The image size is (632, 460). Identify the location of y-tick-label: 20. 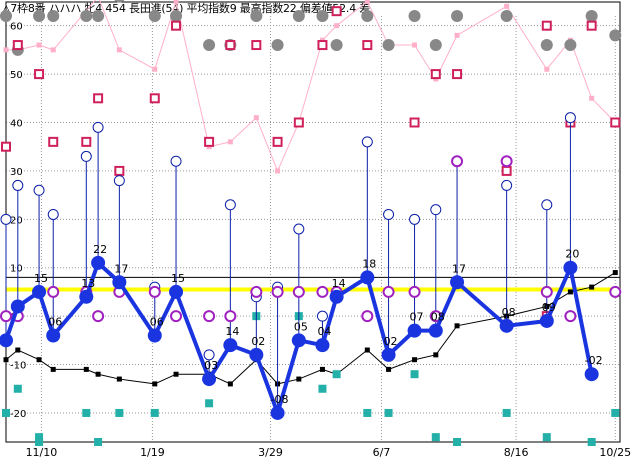
(16, 220).